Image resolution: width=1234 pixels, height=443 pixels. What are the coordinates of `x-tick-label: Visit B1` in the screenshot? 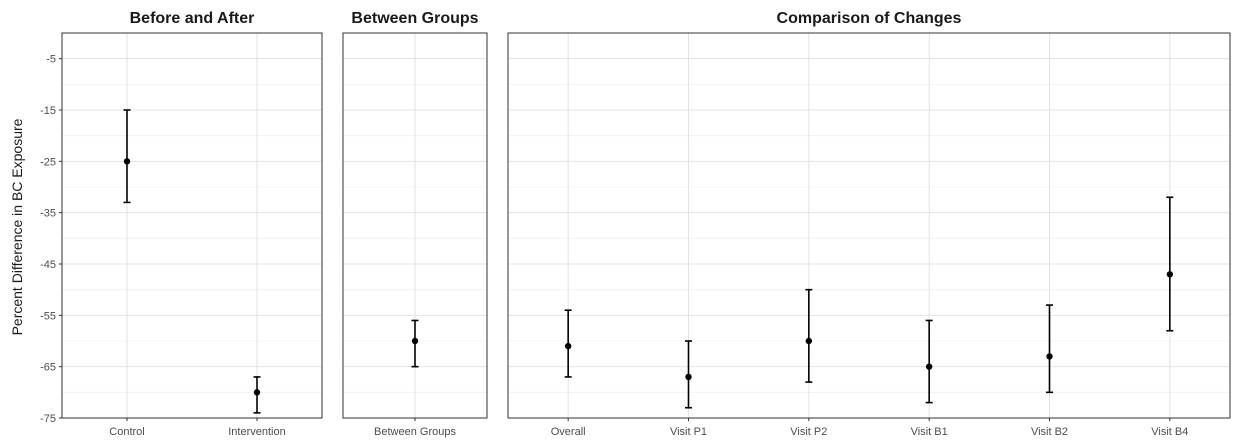 It's located at (929, 432).